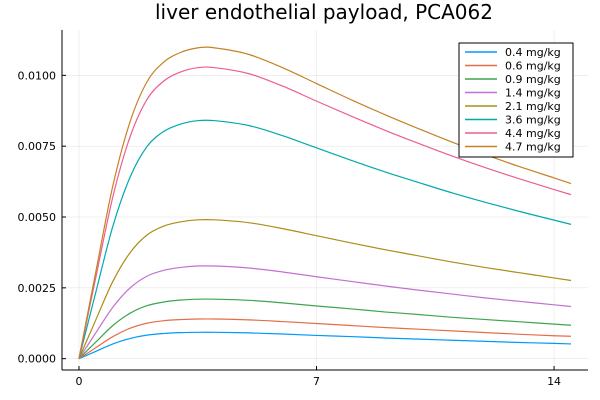  Describe the element at coordinates (533, 133) in the screenshot. I see `legend-label: 4.4 mg/kg` at that location.